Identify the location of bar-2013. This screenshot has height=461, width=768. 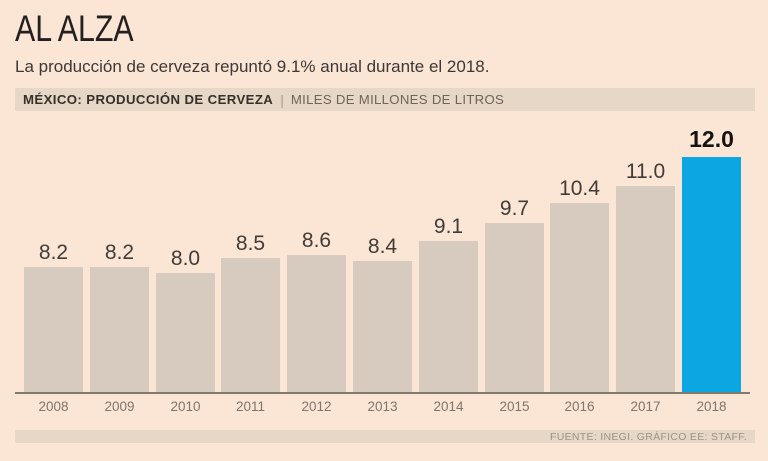
(382, 327).